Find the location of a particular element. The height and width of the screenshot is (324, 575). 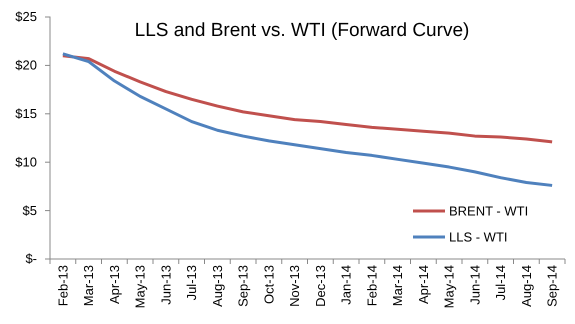

x-tick-label: Jun-13 is located at coordinates (166, 285).